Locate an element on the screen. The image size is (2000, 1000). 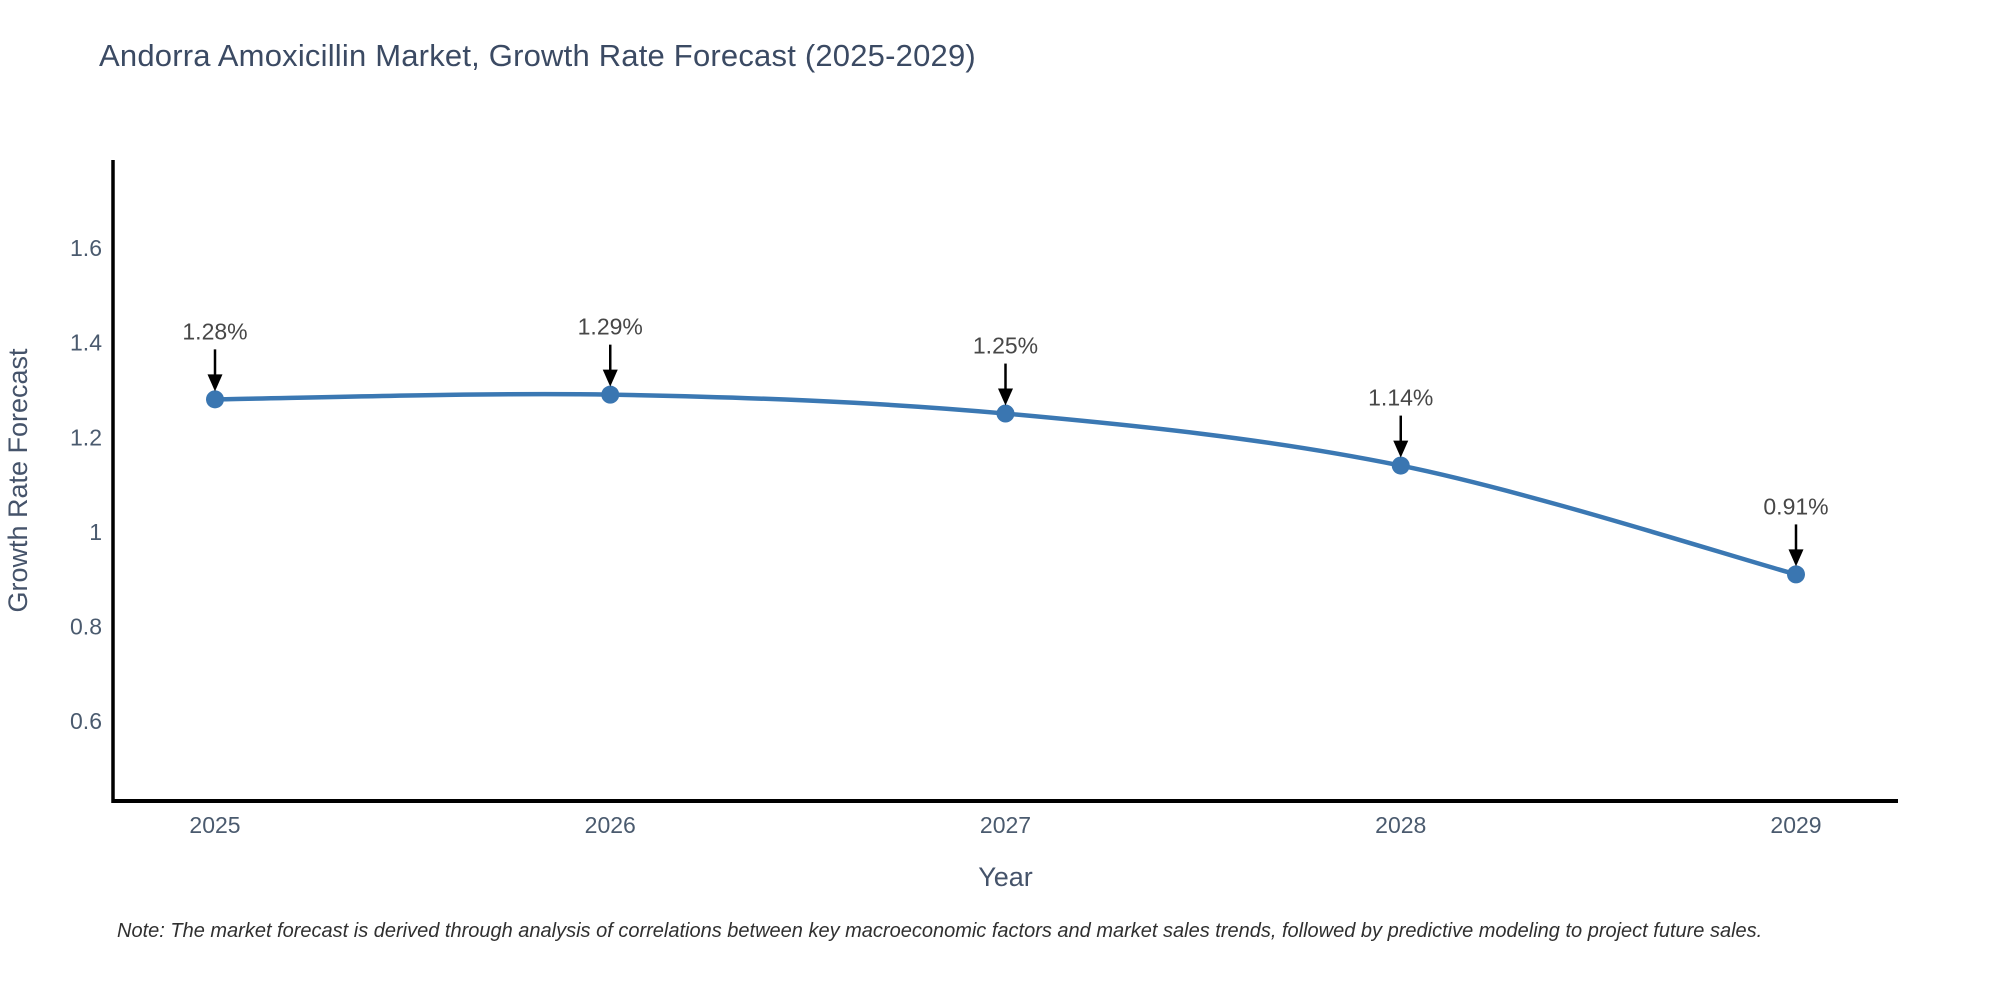
y-tick-label: 1.6 is located at coordinates (86, 248).